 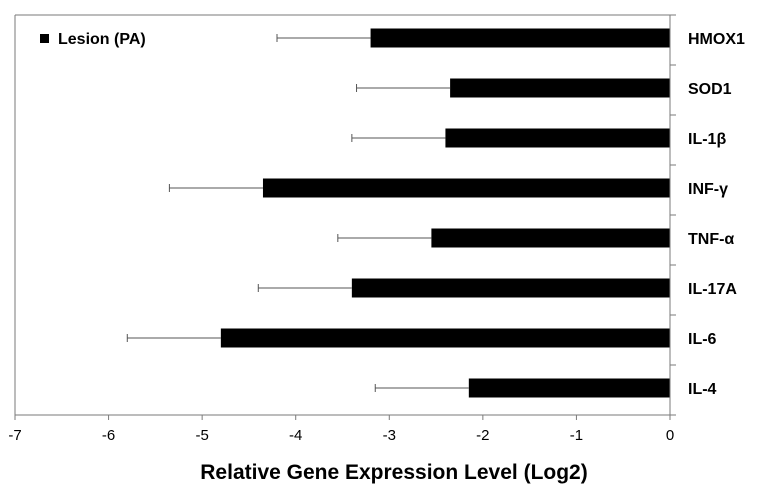 What do you see at coordinates (576, 435) in the screenshot?
I see `x-tick-label: -1` at bounding box center [576, 435].